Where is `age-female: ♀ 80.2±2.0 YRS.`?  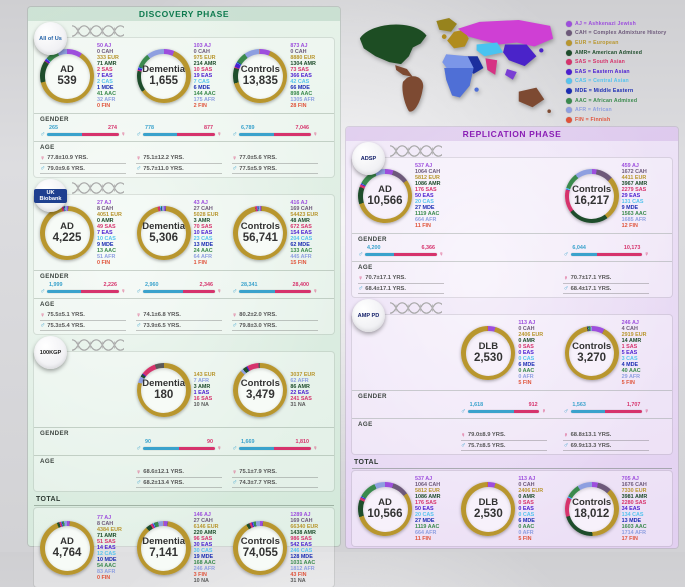 age-female: ♀ 80.2±2.0 YRS. is located at coordinates (275, 315).